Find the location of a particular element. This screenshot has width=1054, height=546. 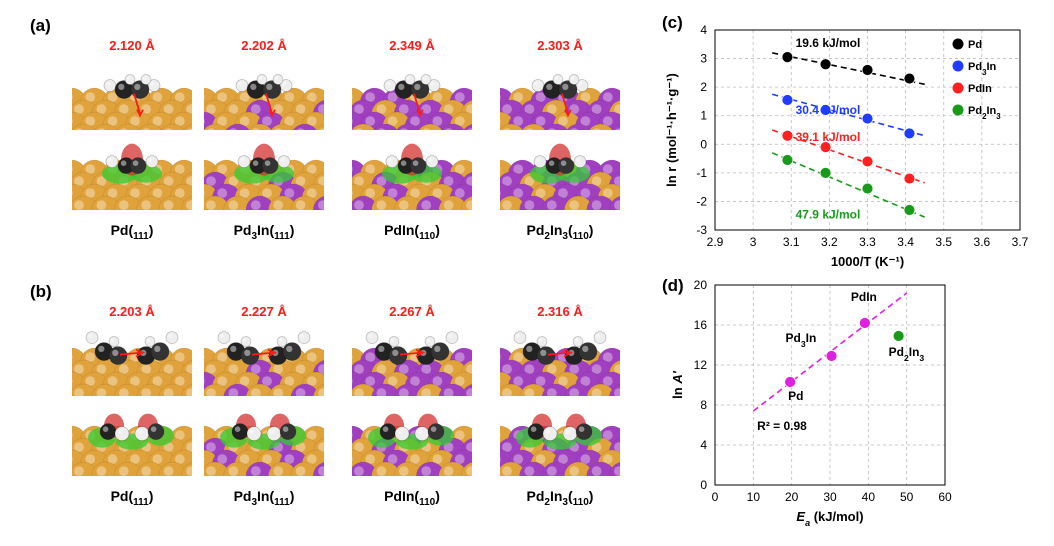

x-tick-label: 3.6 is located at coordinates (982, 242).